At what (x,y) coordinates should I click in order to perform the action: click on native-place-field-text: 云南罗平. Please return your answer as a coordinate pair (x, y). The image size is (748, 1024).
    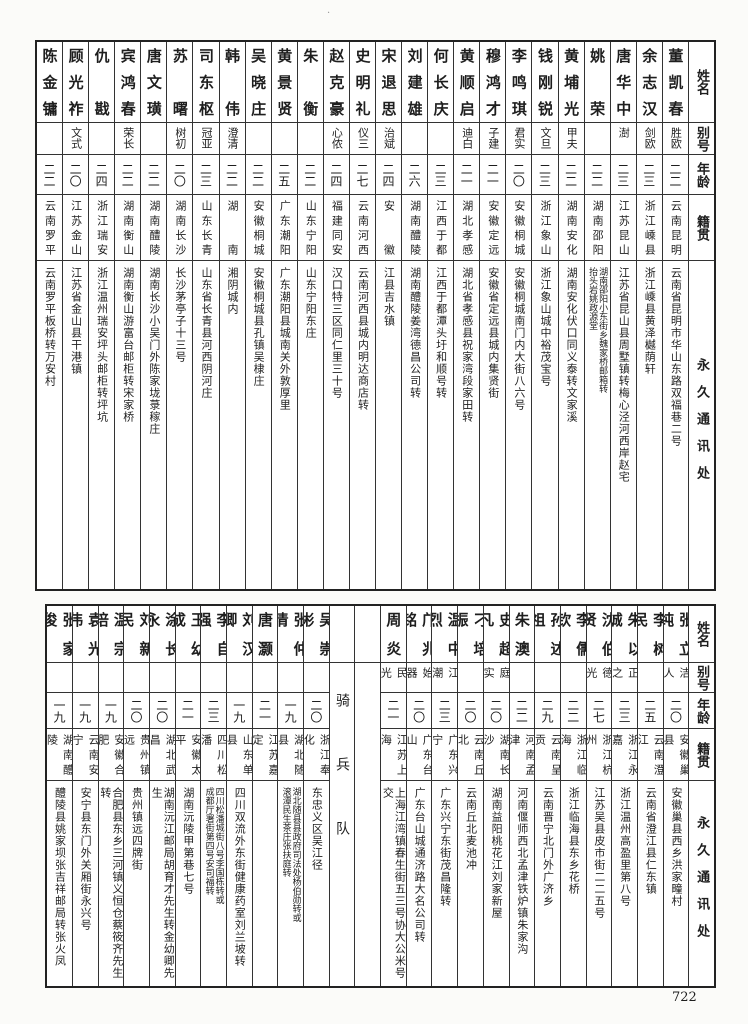
    Looking at the image, I should click on (50, 227).